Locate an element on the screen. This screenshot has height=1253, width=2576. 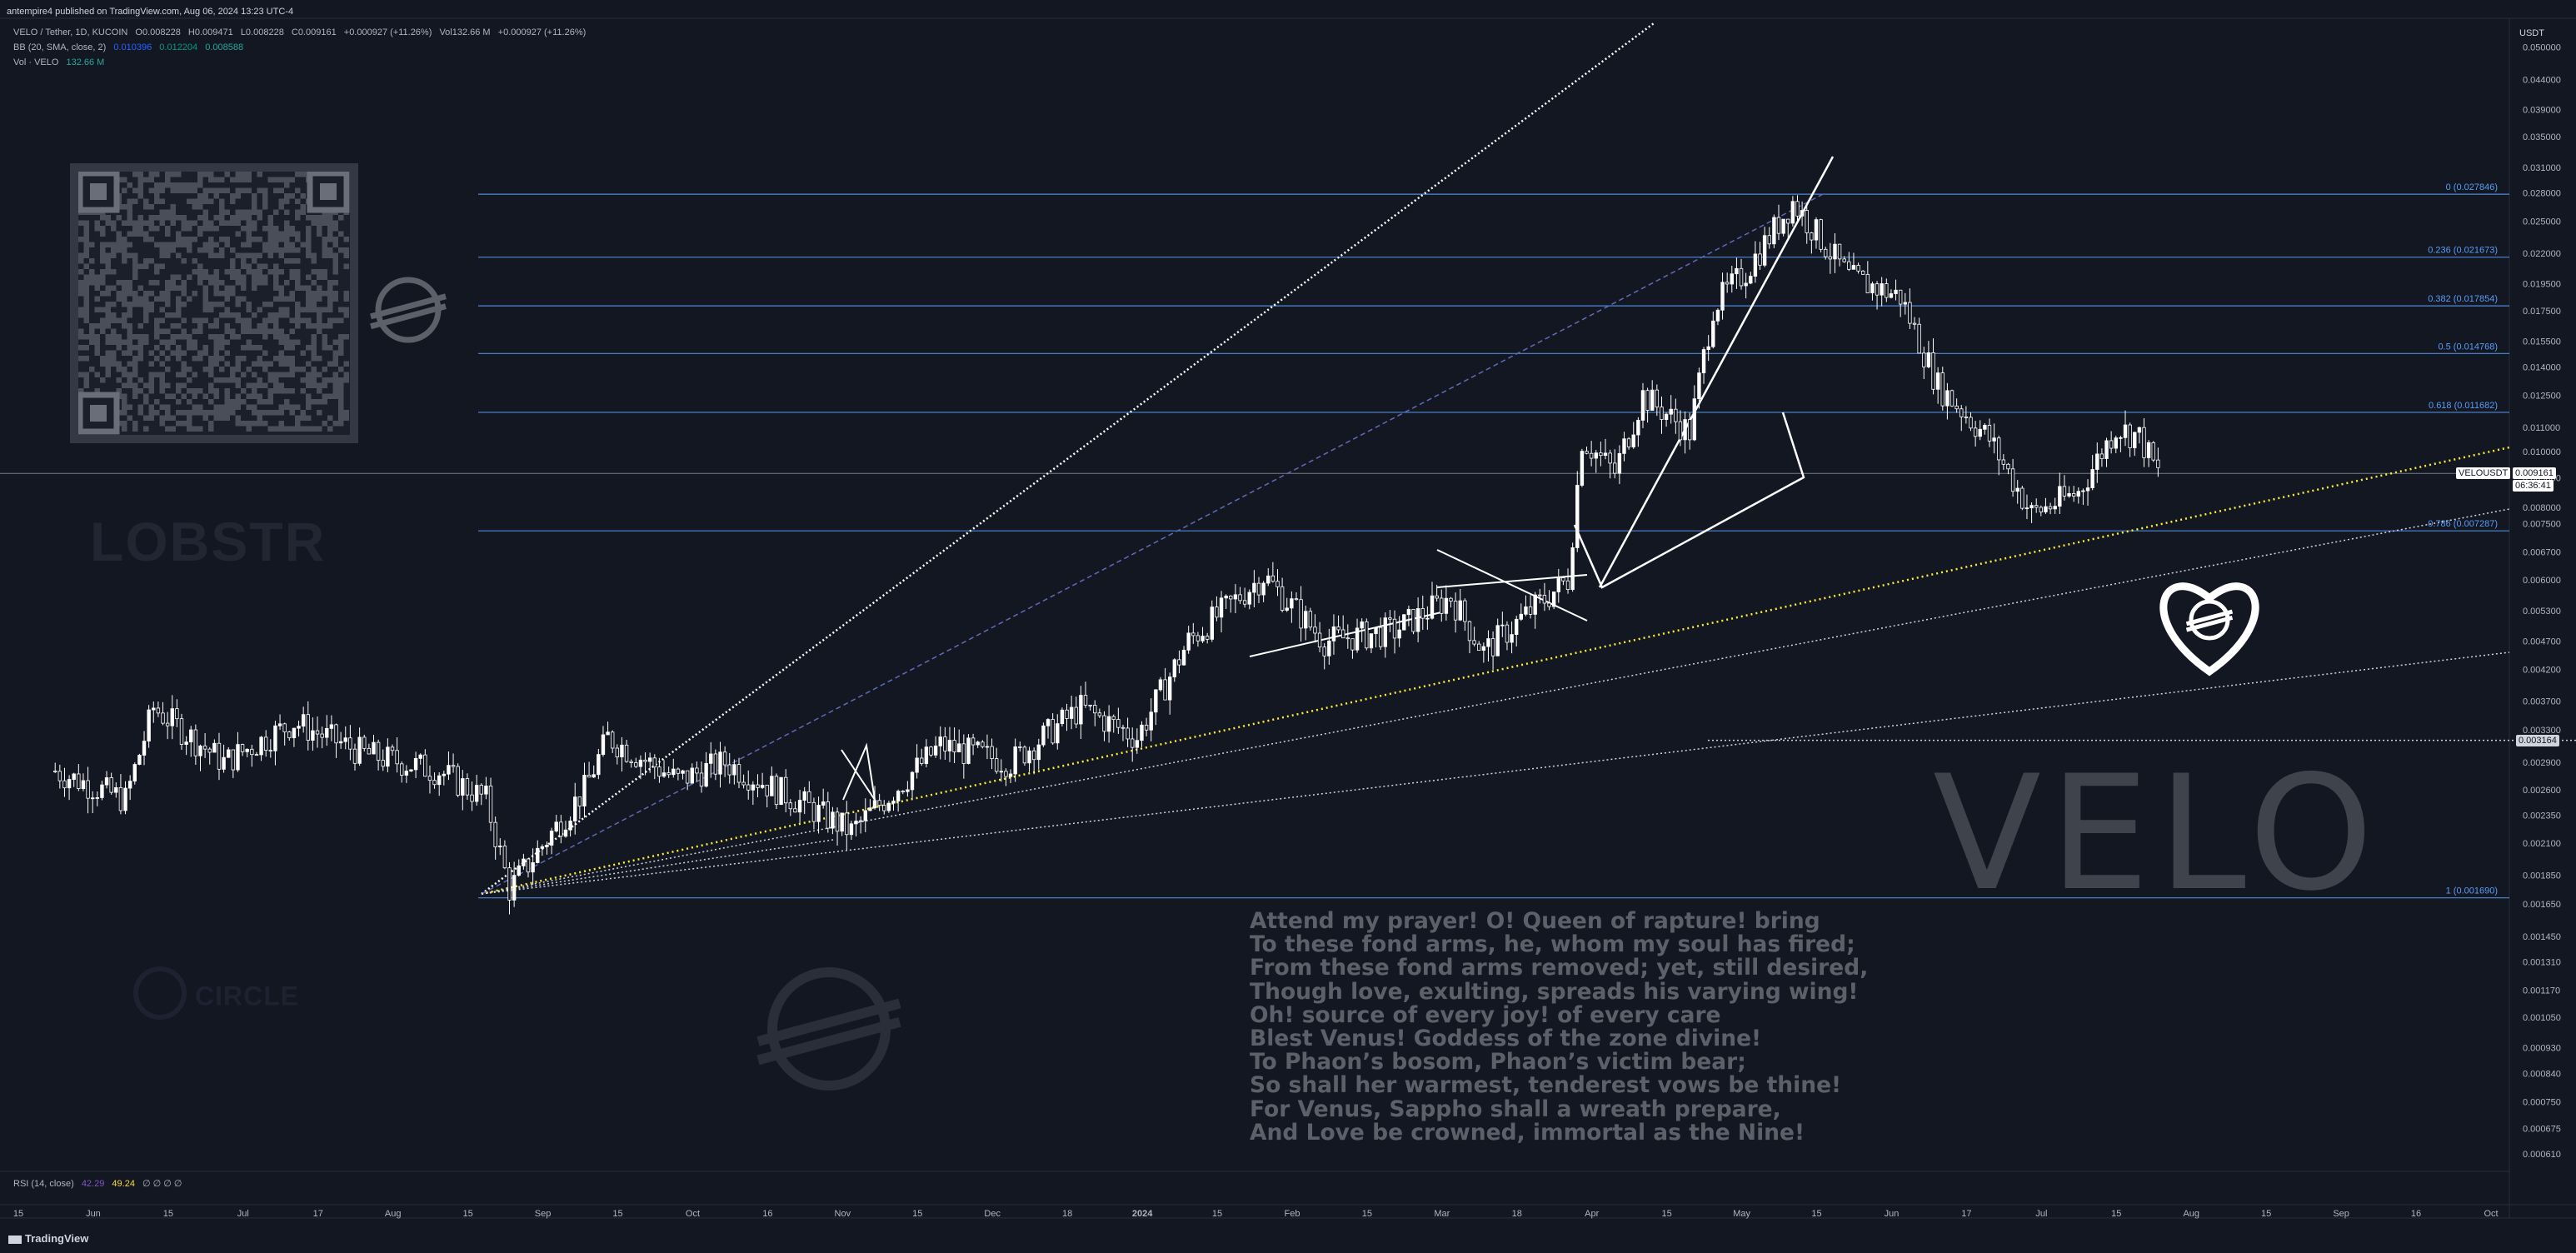
tradingview-logo: TradingView is located at coordinates (48, 1238).